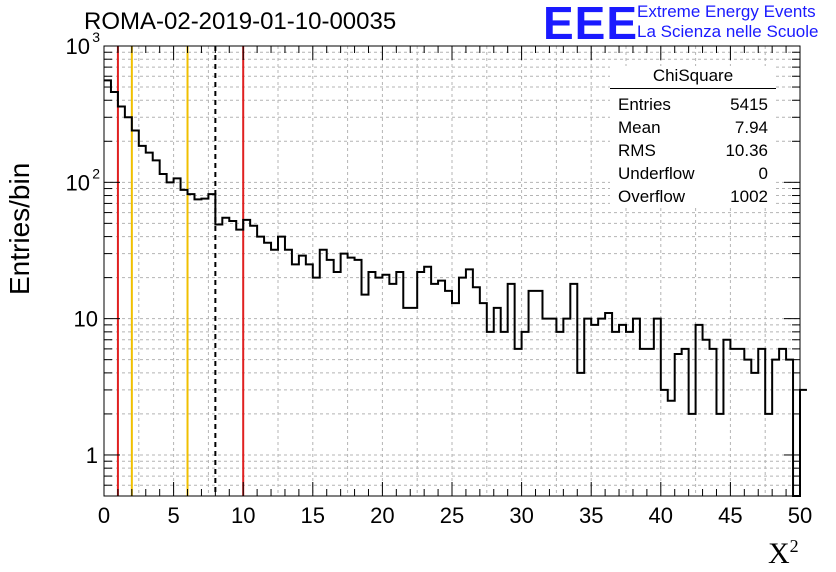  I want to click on x-axis-label-exponent: 2, so click(794, 546).